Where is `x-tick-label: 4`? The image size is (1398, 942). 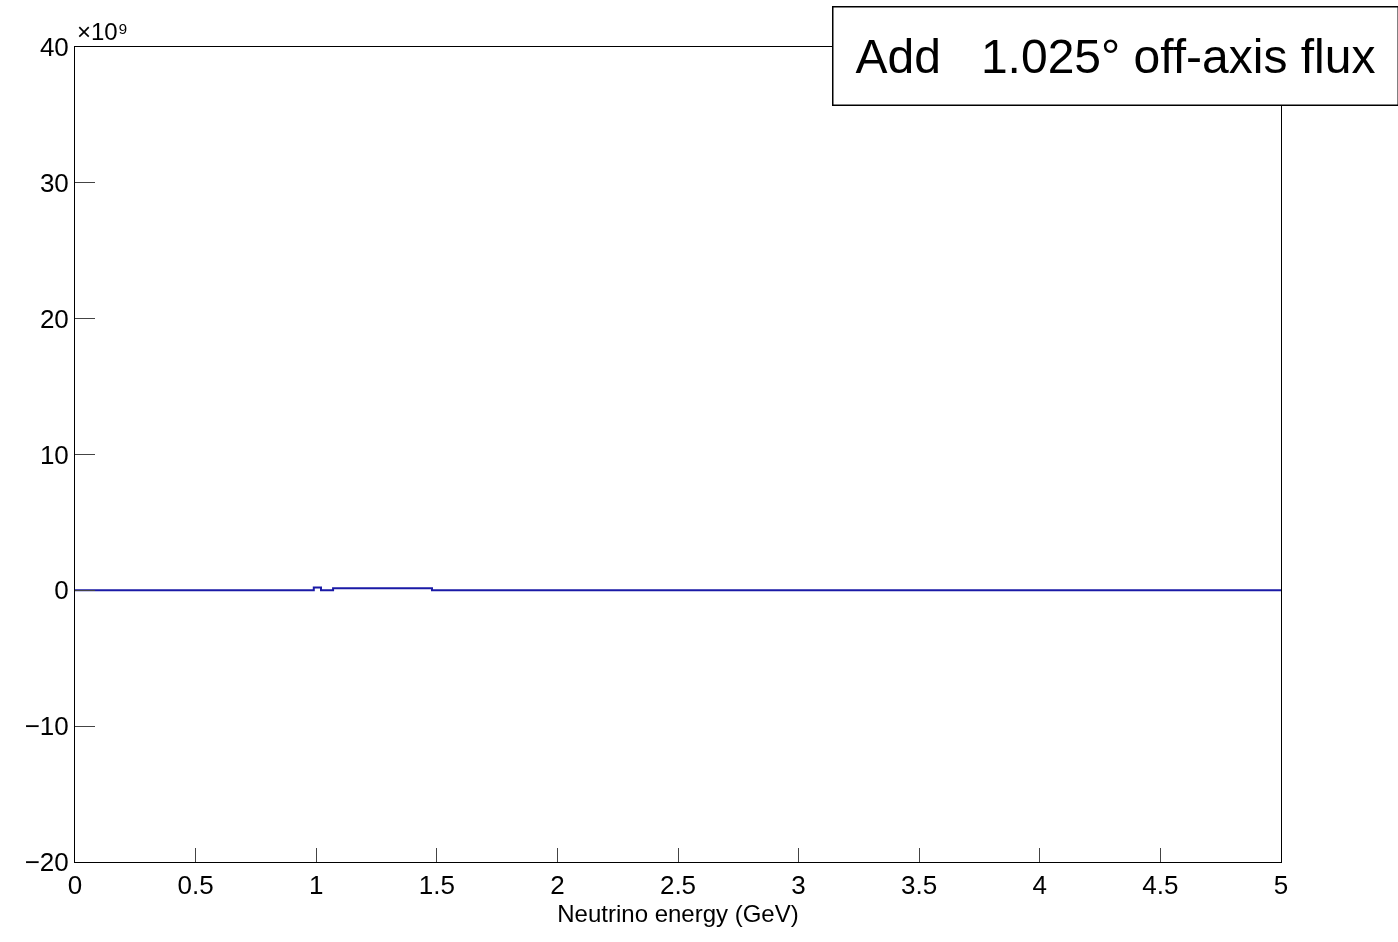
x-tick-label: 4 is located at coordinates (1040, 885).